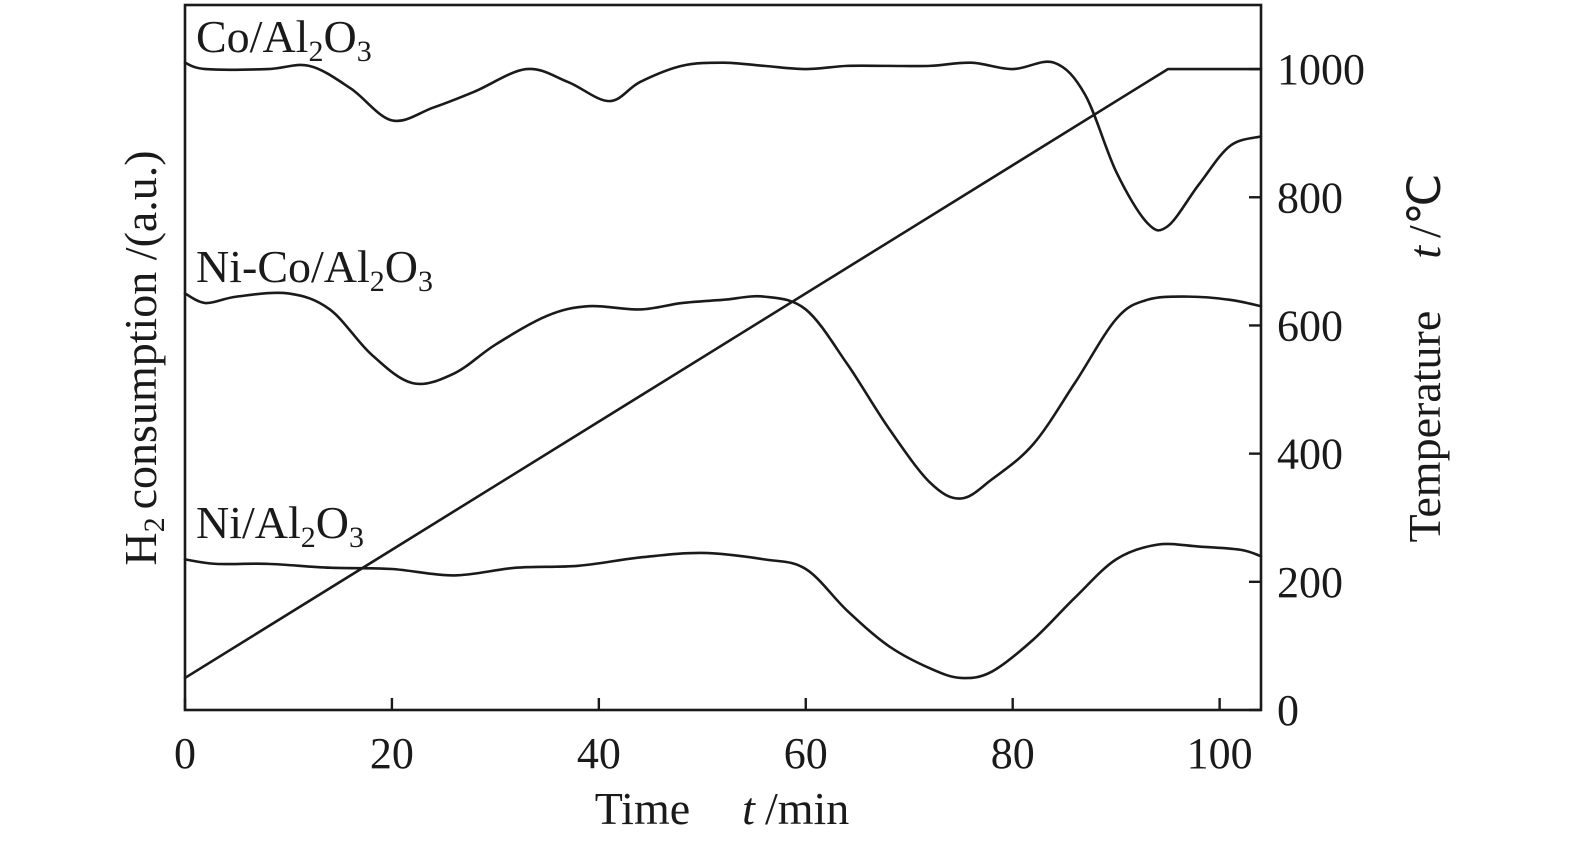  I want to click on x-tick-label: 80, so click(1013, 753).